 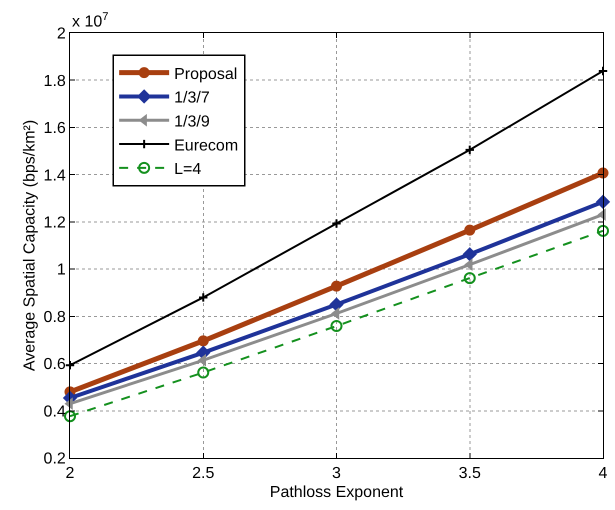 What do you see at coordinates (192, 121) in the screenshot?
I see `legend-label: 1/3/9` at bounding box center [192, 121].